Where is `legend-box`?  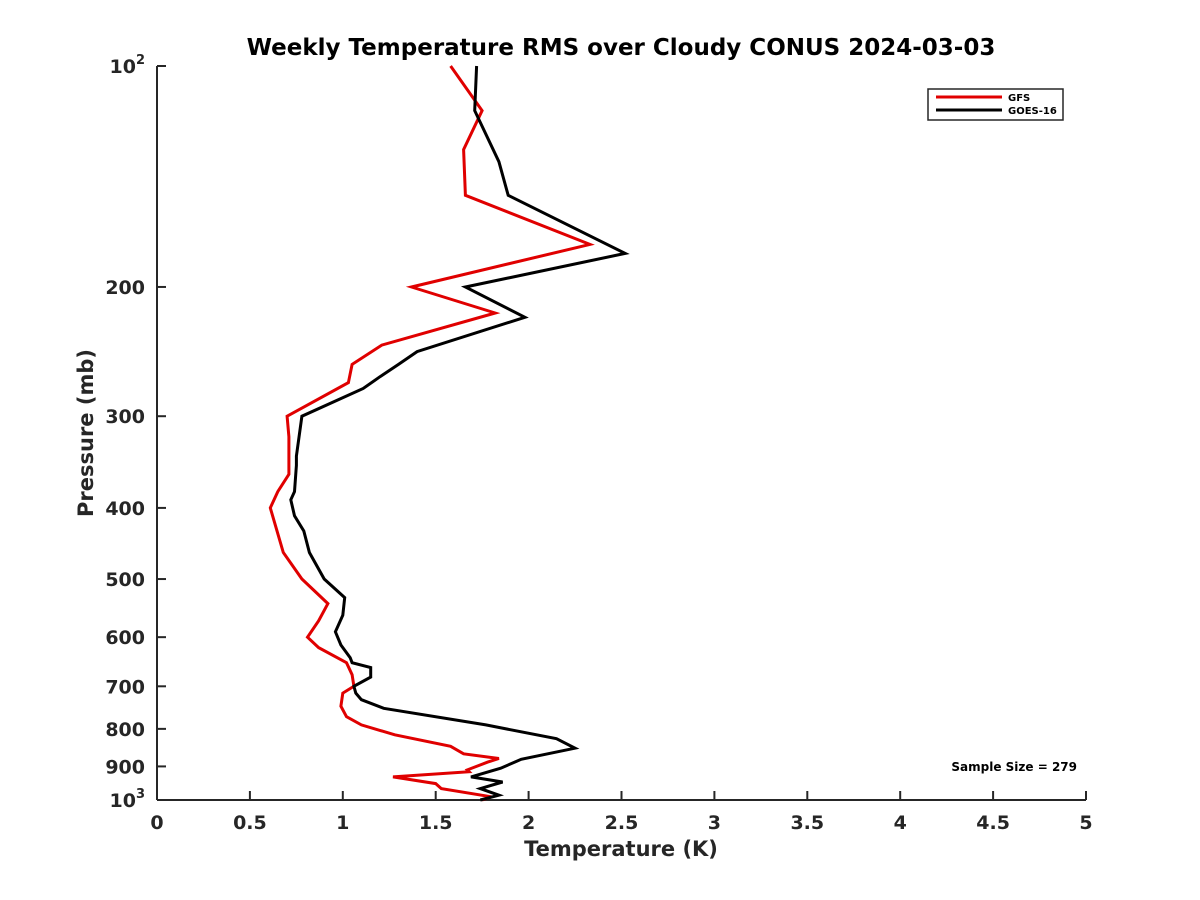
legend-box is located at coordinates (995, 104).